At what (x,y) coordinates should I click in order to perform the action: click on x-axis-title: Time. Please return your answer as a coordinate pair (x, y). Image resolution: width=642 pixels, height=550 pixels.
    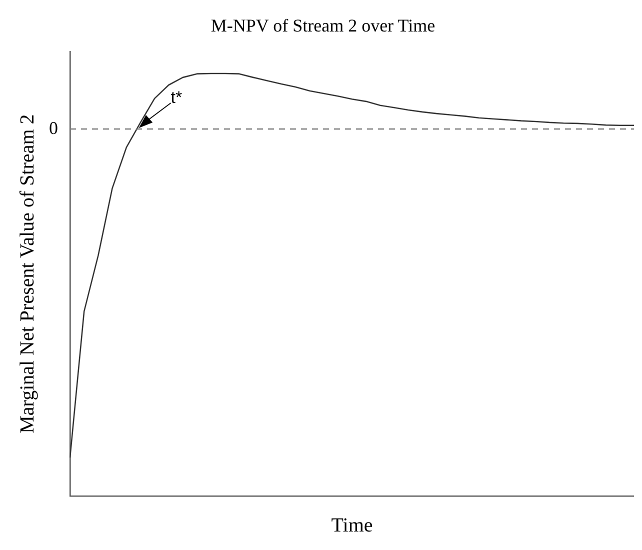
    Looking at the image, I should click on (352, 525).